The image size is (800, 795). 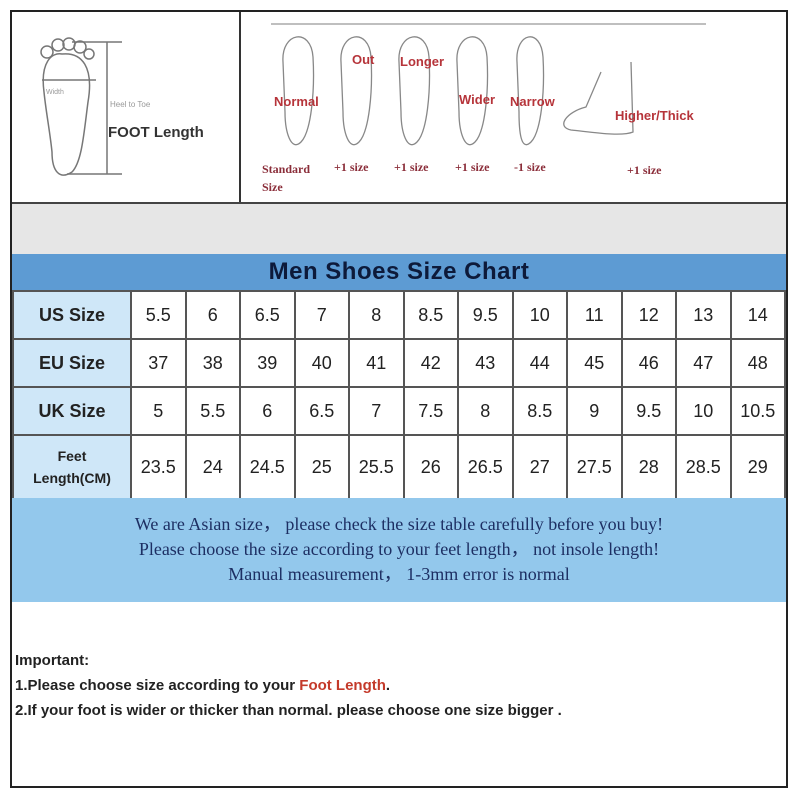 I want to click on size-cell: 29, so click(x=757, y=467).